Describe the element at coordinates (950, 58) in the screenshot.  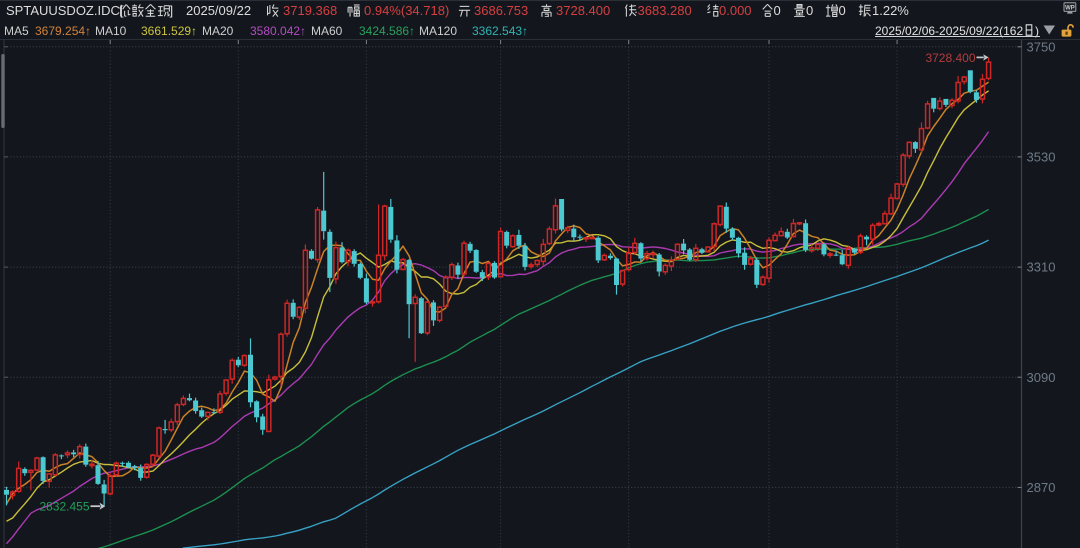
I see `svg-text: 3728.400` at that location.